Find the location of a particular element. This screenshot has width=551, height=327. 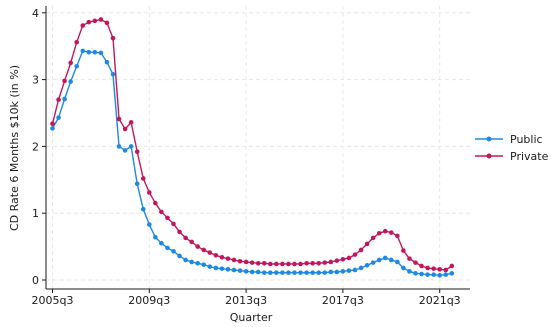

x-tick-label: 2005q3 is located at coordinates (53, 300).